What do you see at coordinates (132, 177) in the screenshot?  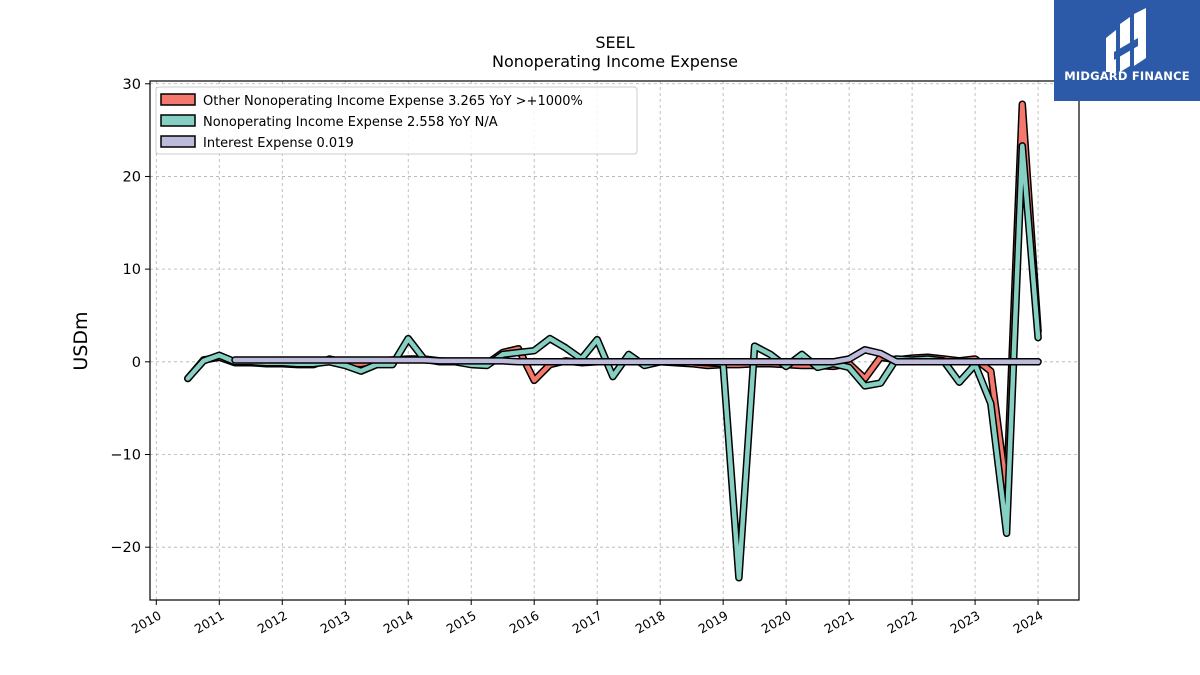 I see `y-tick-label: 20` at bounding box center [132, 177].